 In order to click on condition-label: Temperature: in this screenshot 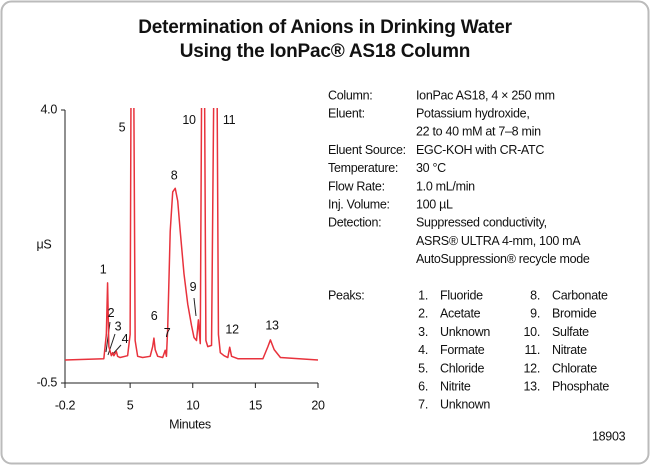, I will do `click(363, 168)`.